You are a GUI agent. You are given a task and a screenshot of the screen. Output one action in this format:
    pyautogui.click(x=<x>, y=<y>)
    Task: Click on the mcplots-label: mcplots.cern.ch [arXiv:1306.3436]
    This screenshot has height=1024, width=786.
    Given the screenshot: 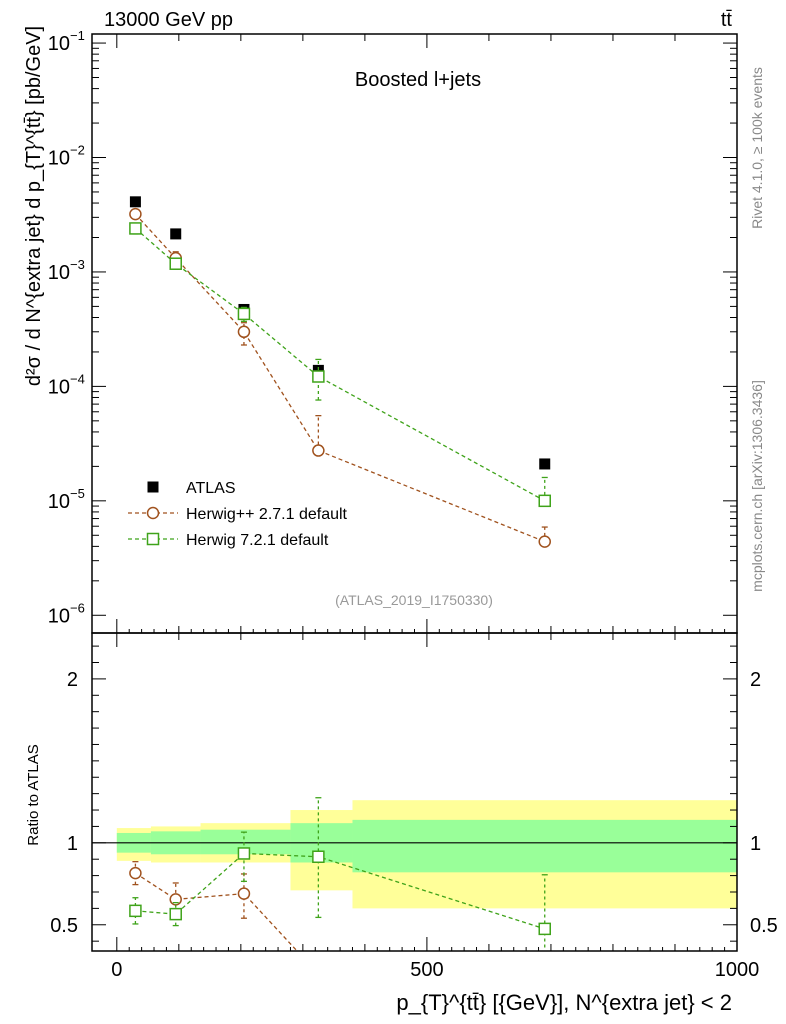 What is the action you would take?
    pyautogui.click(x=757, y=486)
    